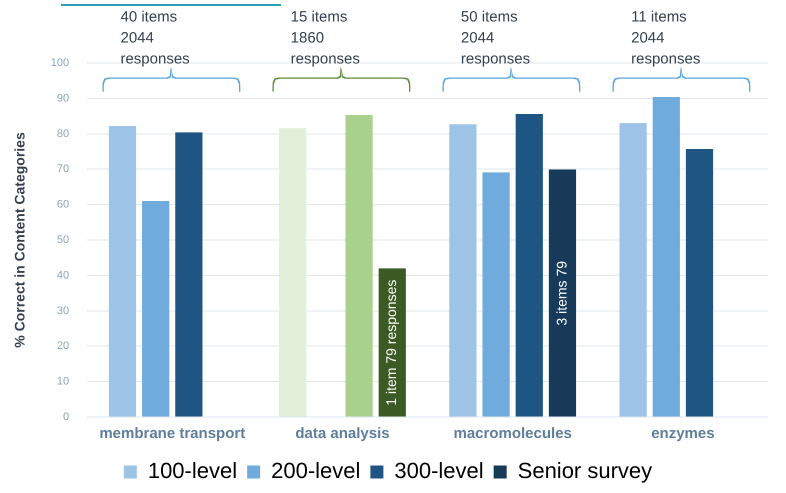 This screenshot has width=786, height=493. Describe the element at coordinates (63, 204) in the screenshot. I see `y-tick-label: 60` at that location.